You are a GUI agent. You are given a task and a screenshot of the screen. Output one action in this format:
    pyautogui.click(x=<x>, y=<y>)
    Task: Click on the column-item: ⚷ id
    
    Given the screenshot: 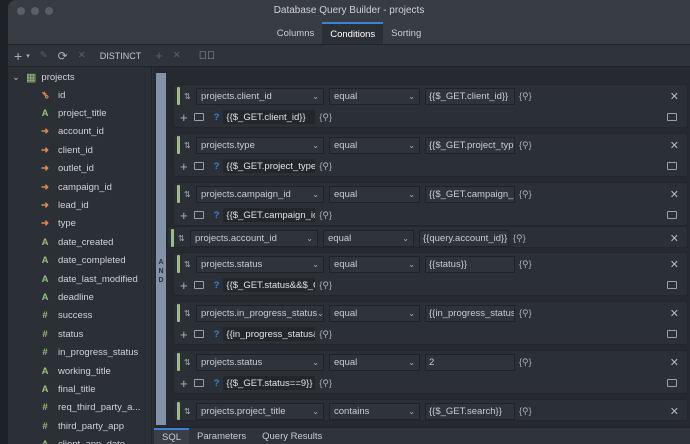 What is the action you would take?
    pyautogui.click(x=52, y=95)
    